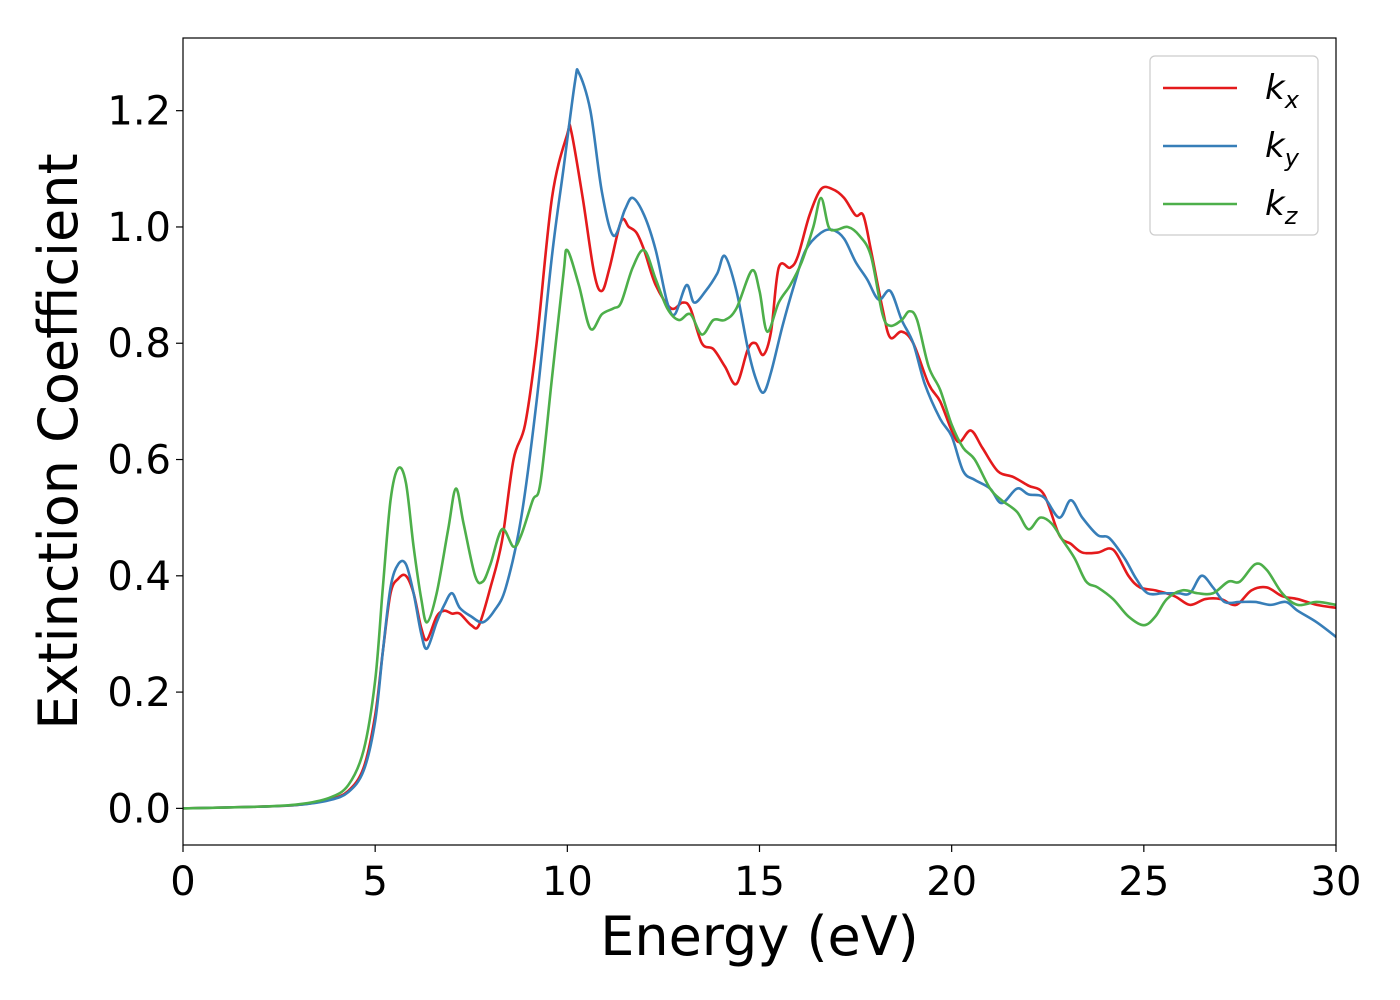 Image resolution: width=1400 pixels, height=1000 pixels. Describe the element at coordinates (1282, 207) in the screenshot. I see `legend-label-kz: kz` at that location.